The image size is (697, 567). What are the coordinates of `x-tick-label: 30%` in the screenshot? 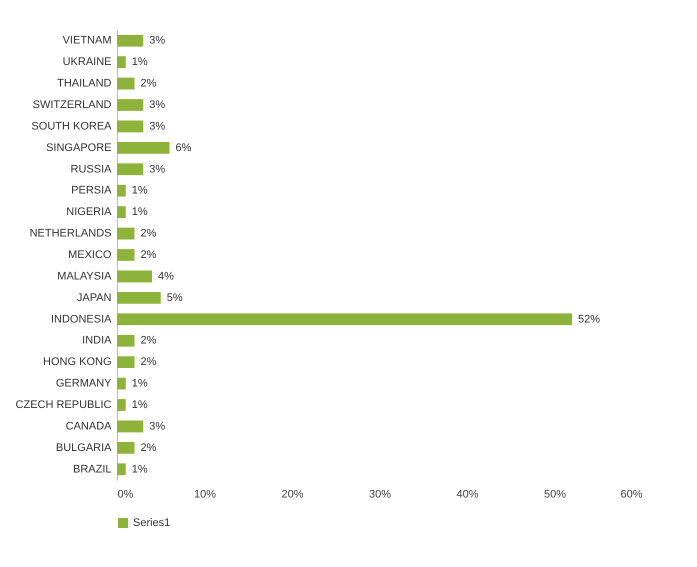 It's located at (380, 494).